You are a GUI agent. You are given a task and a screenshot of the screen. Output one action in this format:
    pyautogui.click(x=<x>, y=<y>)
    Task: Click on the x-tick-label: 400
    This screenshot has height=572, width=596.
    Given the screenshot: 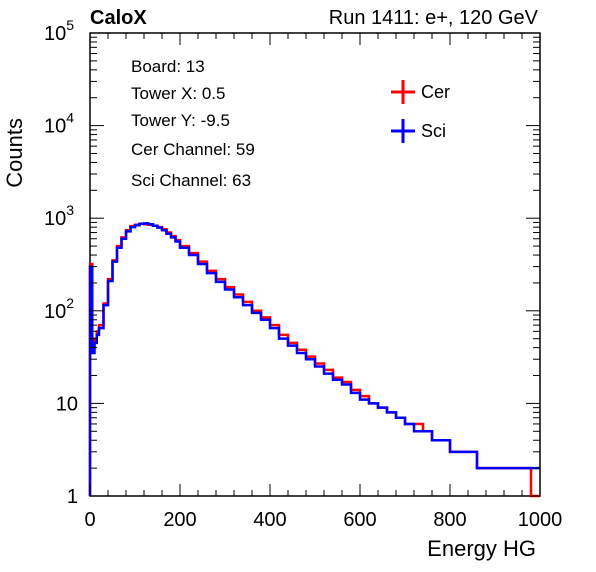 What is the action you would take?
    pyautogui.click(x=269, y=520)
    